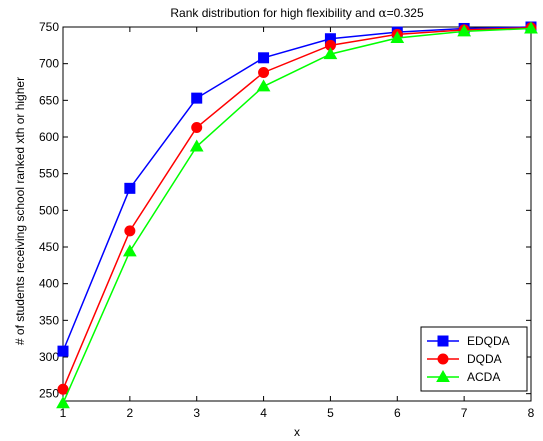 The image size is (543, 441). What do you see at coordinates (49, 137) in the screenshot?
I see `y-tick-label: 600` at bounding box center [49, 137].